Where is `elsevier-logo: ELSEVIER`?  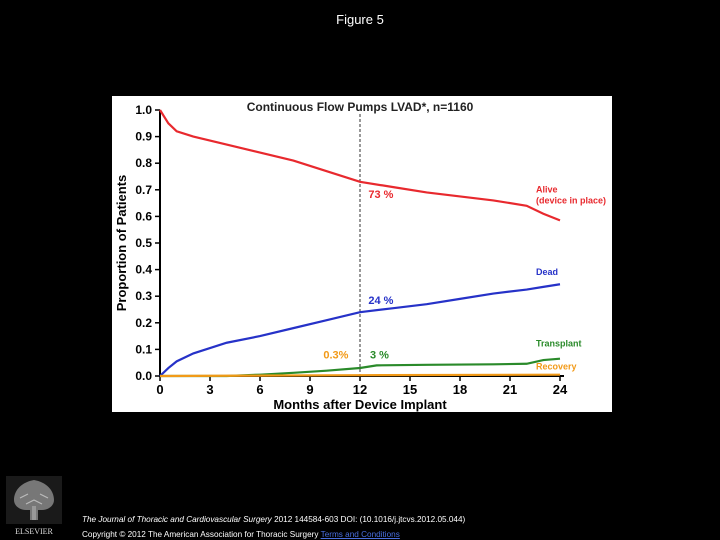 elsevier-logo: ELSEVIER is located at coordinates (34, 506).